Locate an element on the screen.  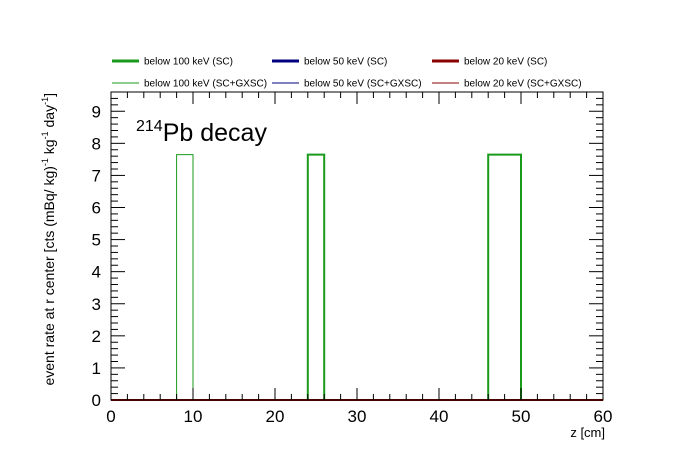
legend-entry-label: below 100 keV (SC+GXSC) is located at coordinates (205, 84).